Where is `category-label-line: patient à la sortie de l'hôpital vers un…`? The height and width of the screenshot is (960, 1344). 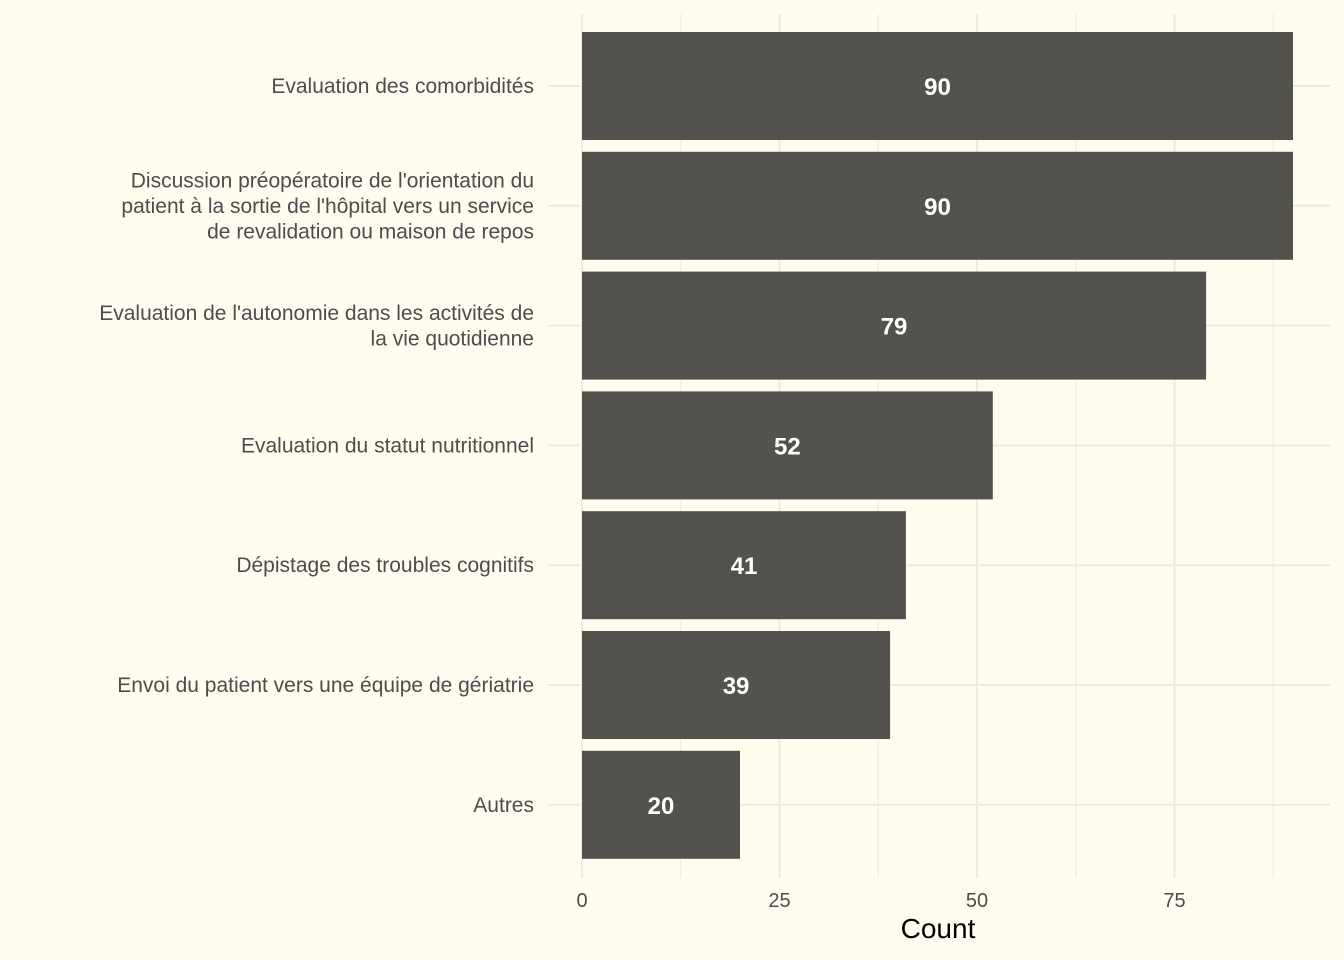 category-label-line: patient à la sortie de l'hôpital vers un… is located at coordinates (327, 206).